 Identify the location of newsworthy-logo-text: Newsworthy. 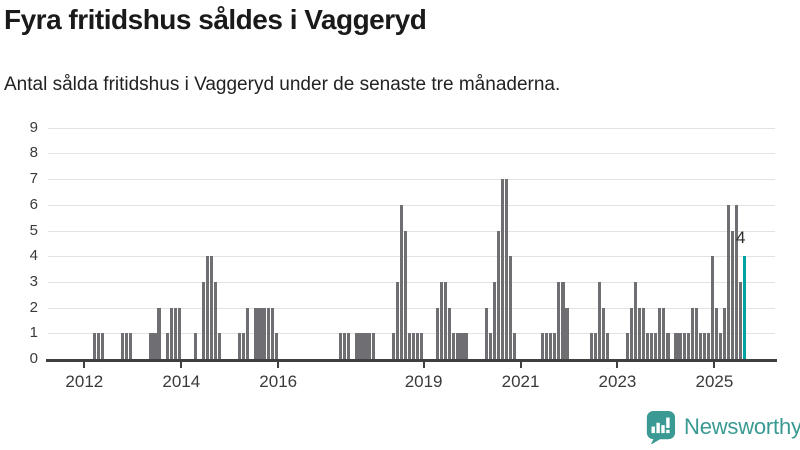
(742, 426).